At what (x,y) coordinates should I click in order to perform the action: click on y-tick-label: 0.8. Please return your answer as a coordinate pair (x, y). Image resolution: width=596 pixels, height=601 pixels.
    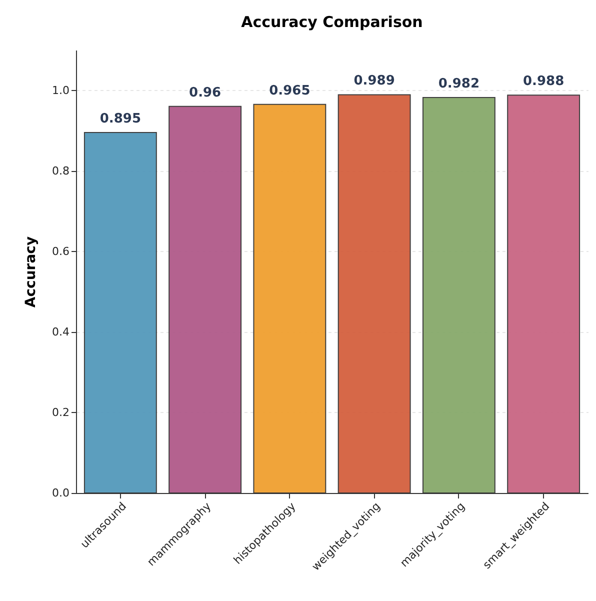
    Looking at the image, I should click on (61, 171).